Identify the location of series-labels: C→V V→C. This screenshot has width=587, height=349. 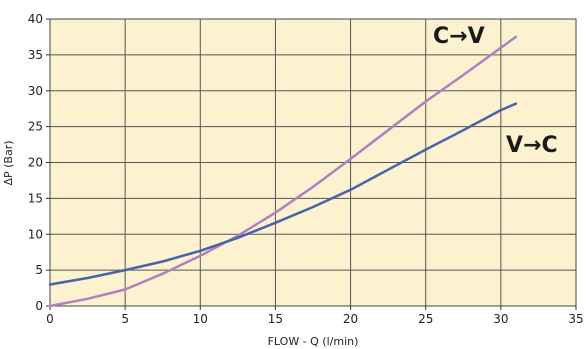
(495, 91).